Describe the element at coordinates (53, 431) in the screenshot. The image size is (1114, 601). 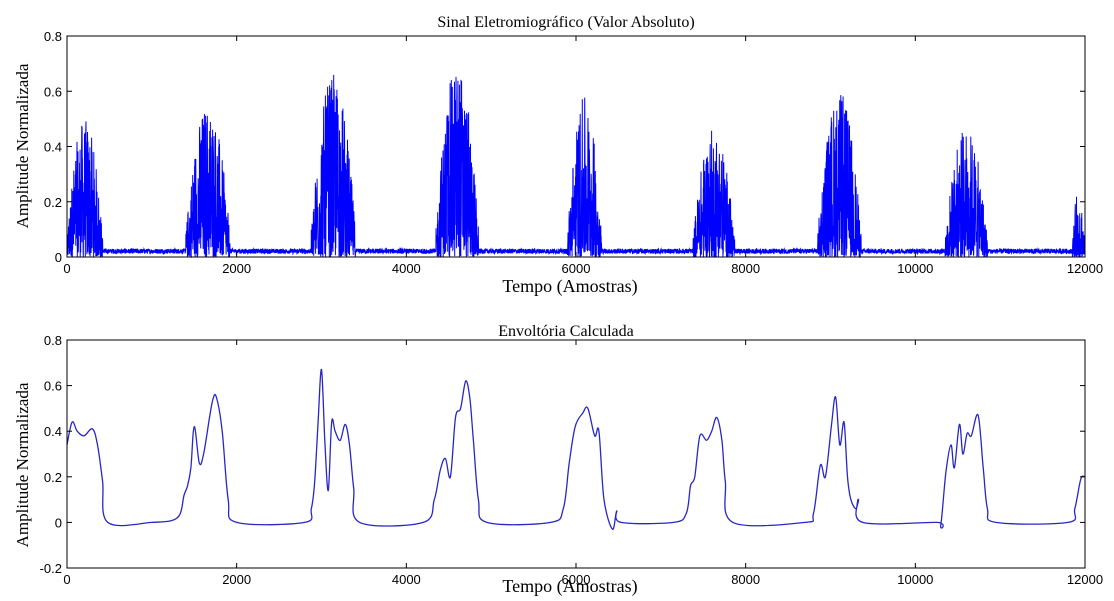
I see `envelope-y-tick-label: 0.4` at that location.